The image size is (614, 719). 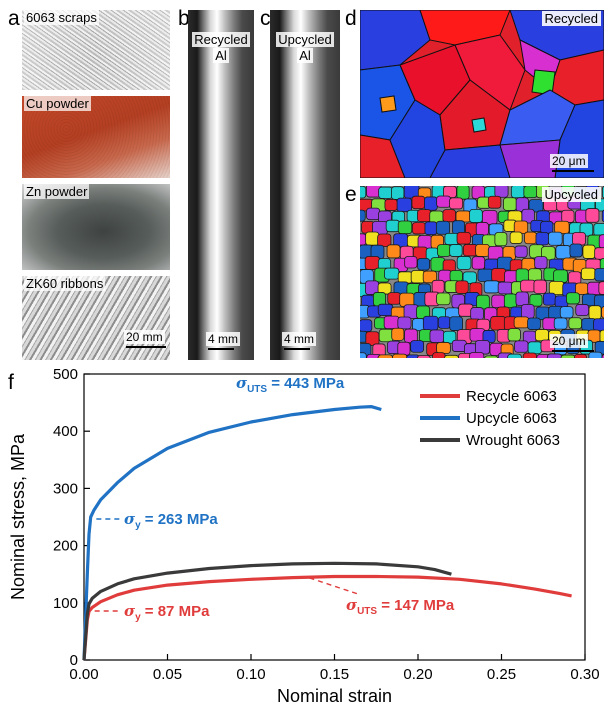 I want to click on x-axis-label: Nominal strain, so click(x=334, y=696).